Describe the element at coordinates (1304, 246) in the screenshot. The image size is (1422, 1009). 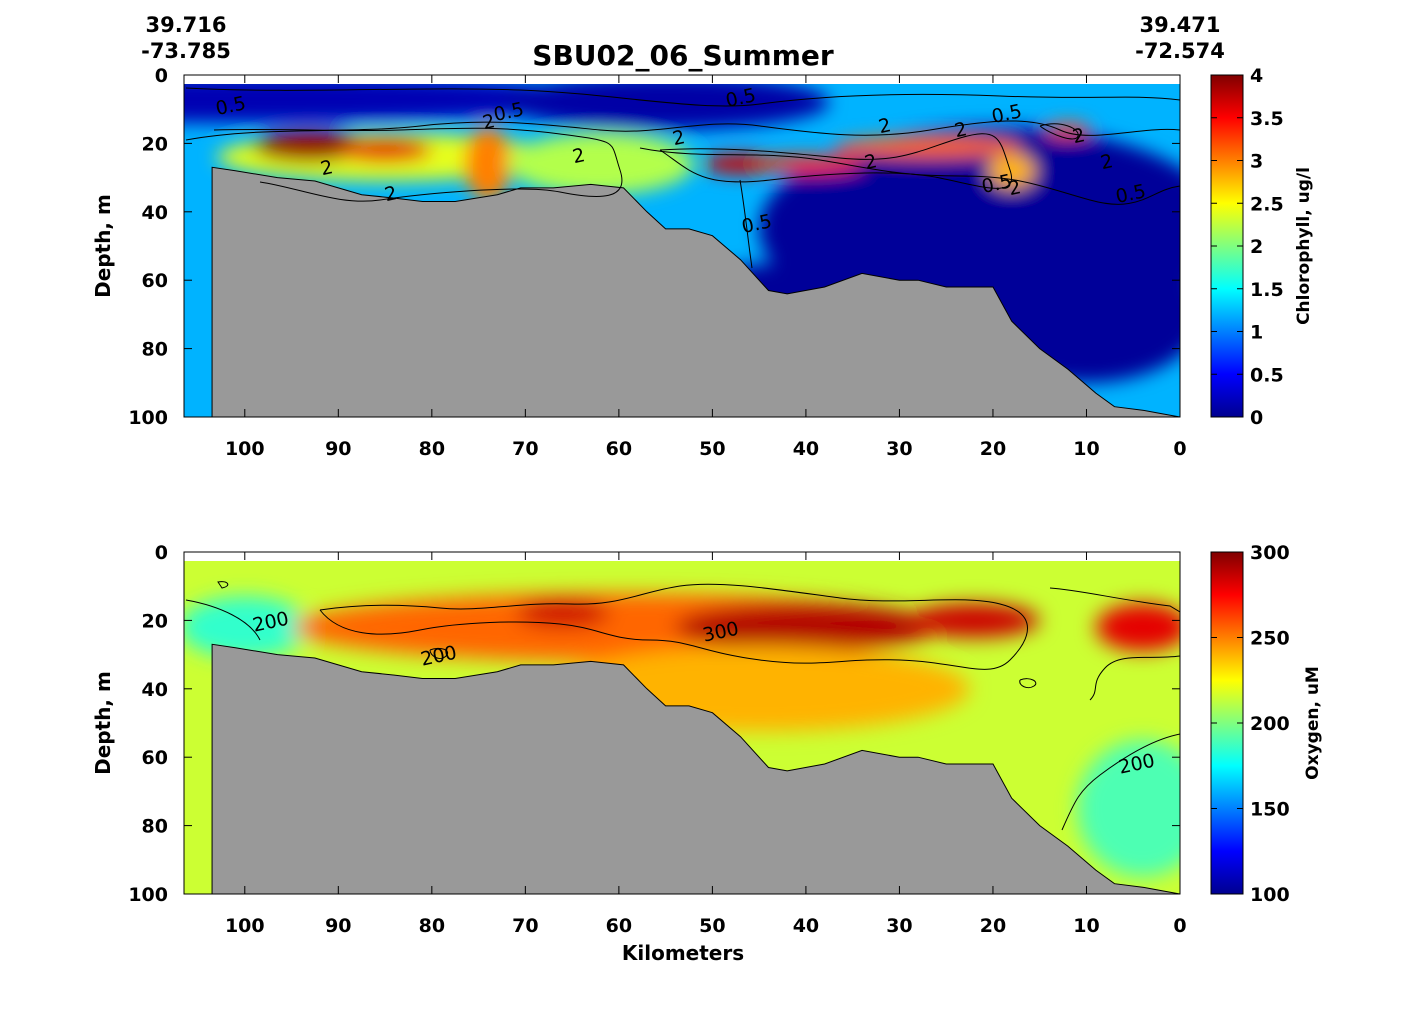
I see `colorbar-label: Chlorophyll, ug/l` at that location.